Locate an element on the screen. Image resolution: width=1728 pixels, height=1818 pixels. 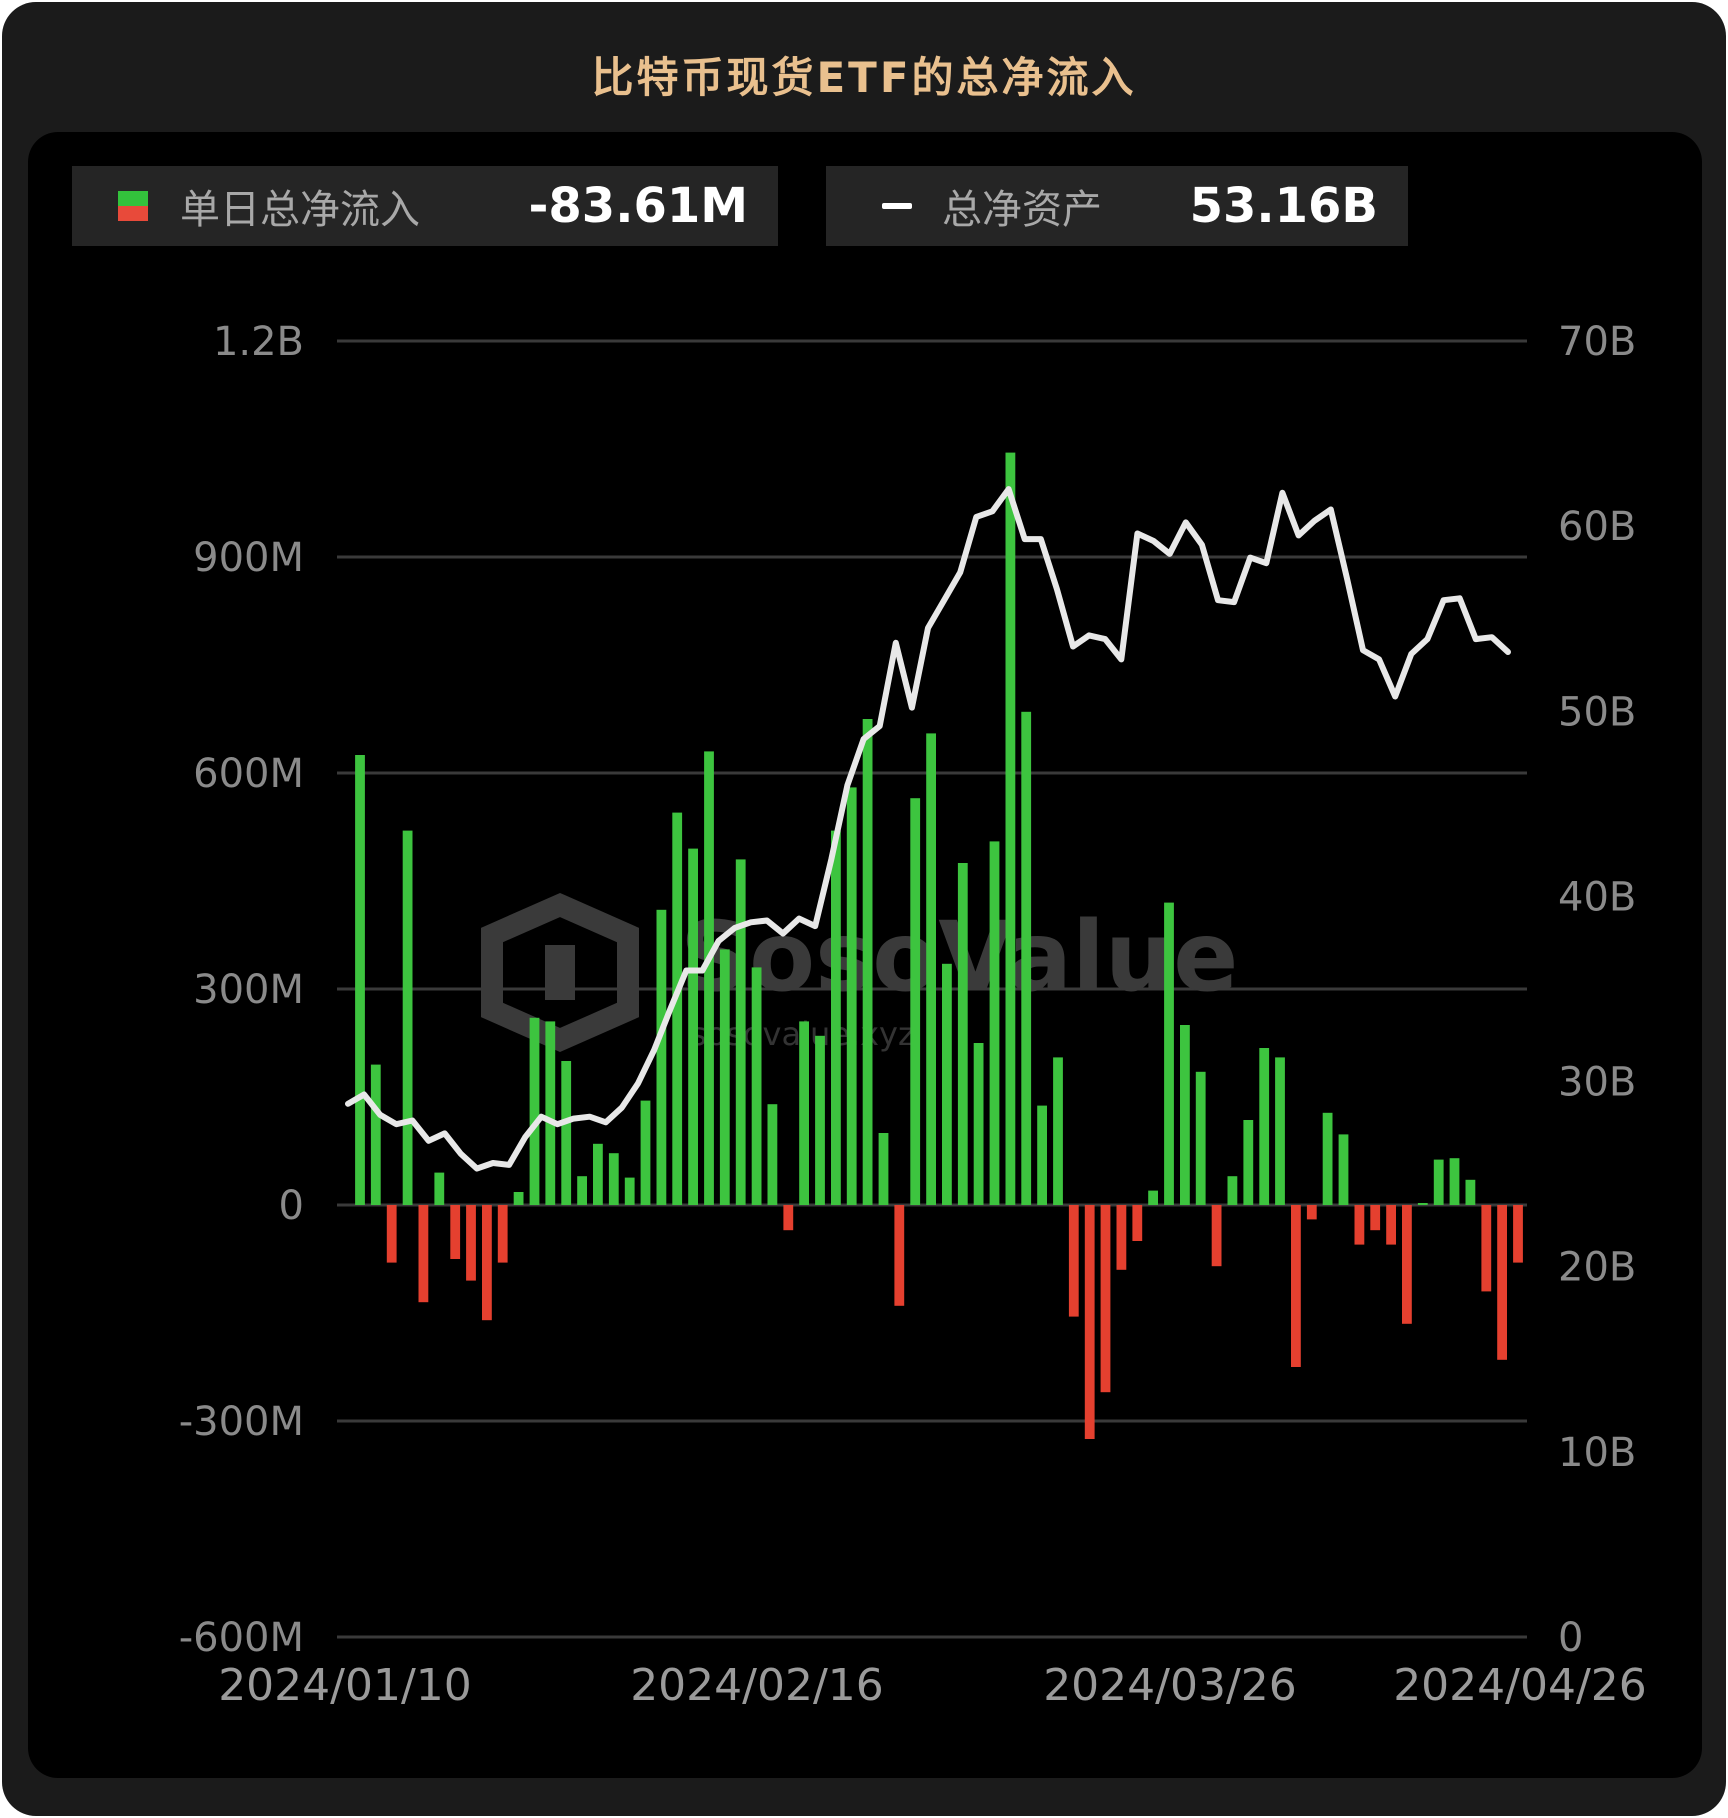
y-right-tick-label: 10B is located at coordinates (1597, 1453).